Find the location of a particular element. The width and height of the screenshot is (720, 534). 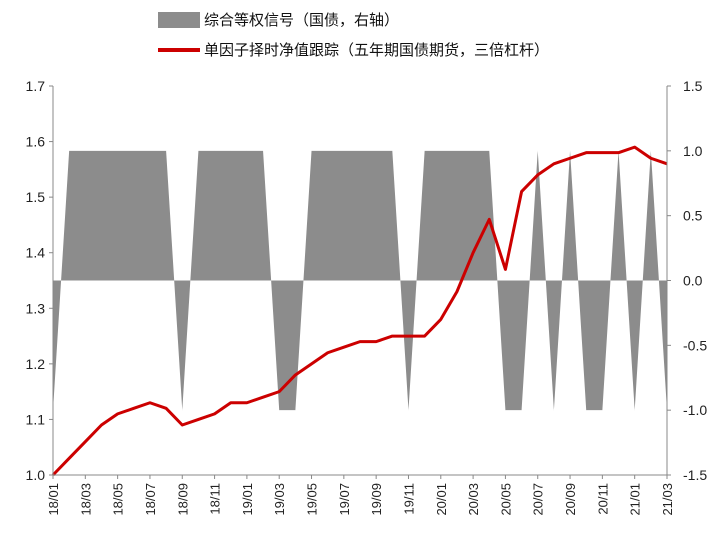

right-tick-label: -1.0 is located at coordinates (695, 410).